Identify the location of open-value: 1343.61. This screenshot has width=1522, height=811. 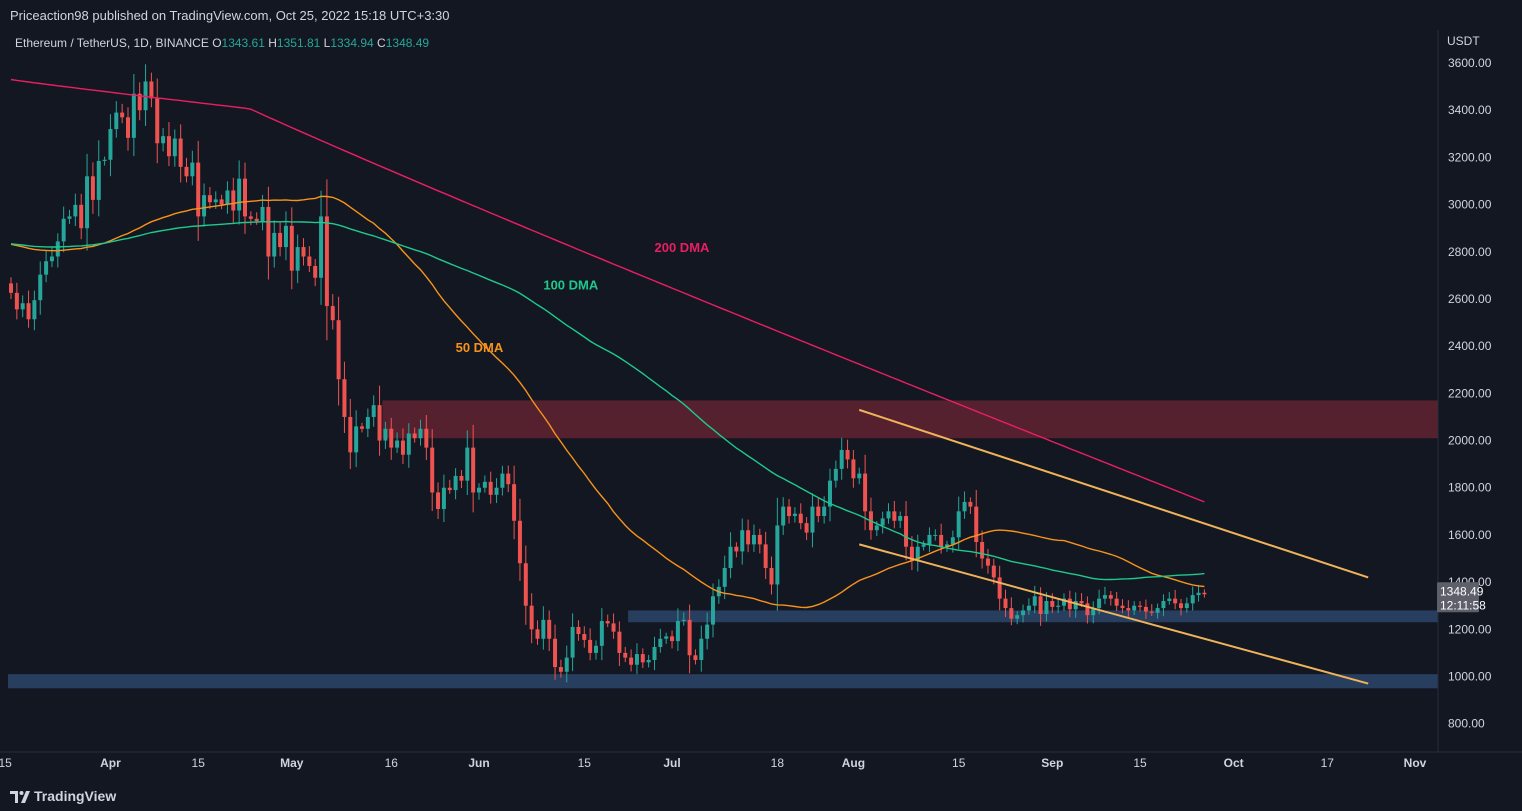
(245, 43).